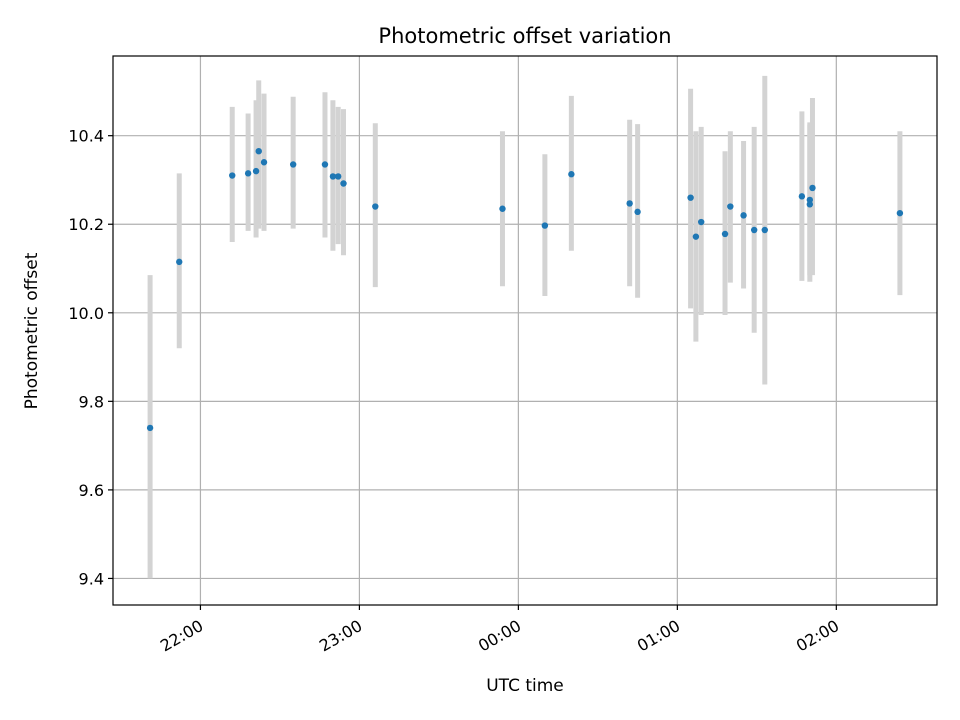  I want to click on chart-title: Photometric offset variation, so click(524, 36).